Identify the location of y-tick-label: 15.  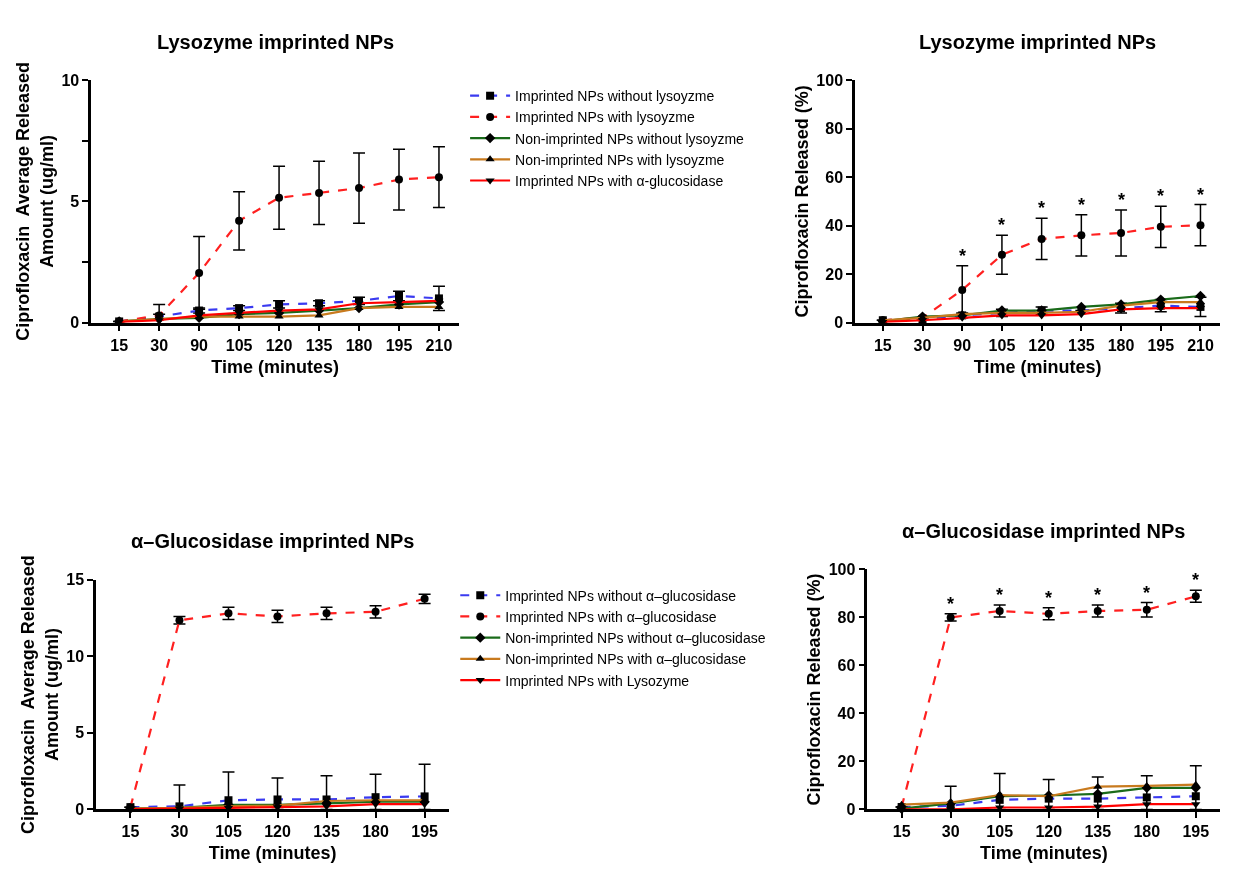
(75, 580).